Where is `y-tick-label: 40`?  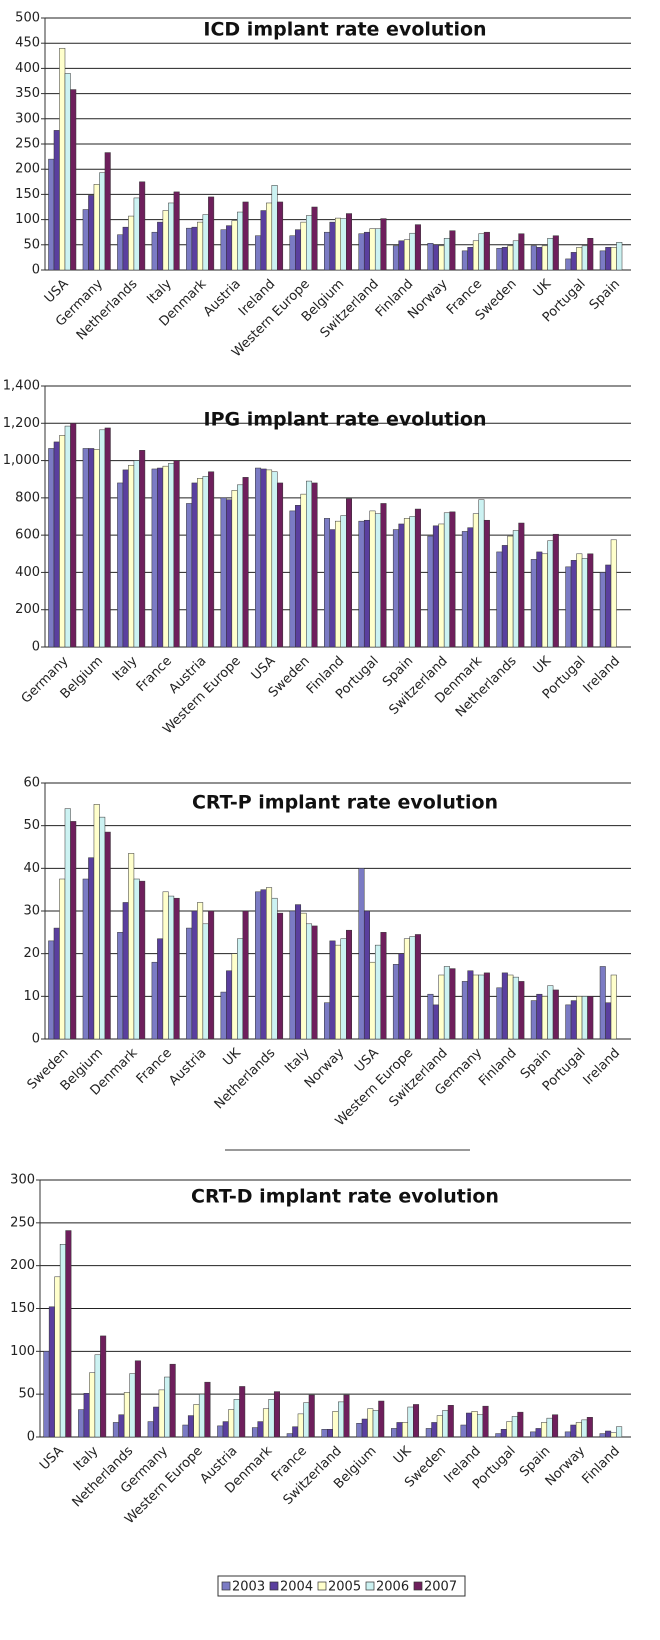
y-tick-label: 40 is located at coordinates (31, 868).